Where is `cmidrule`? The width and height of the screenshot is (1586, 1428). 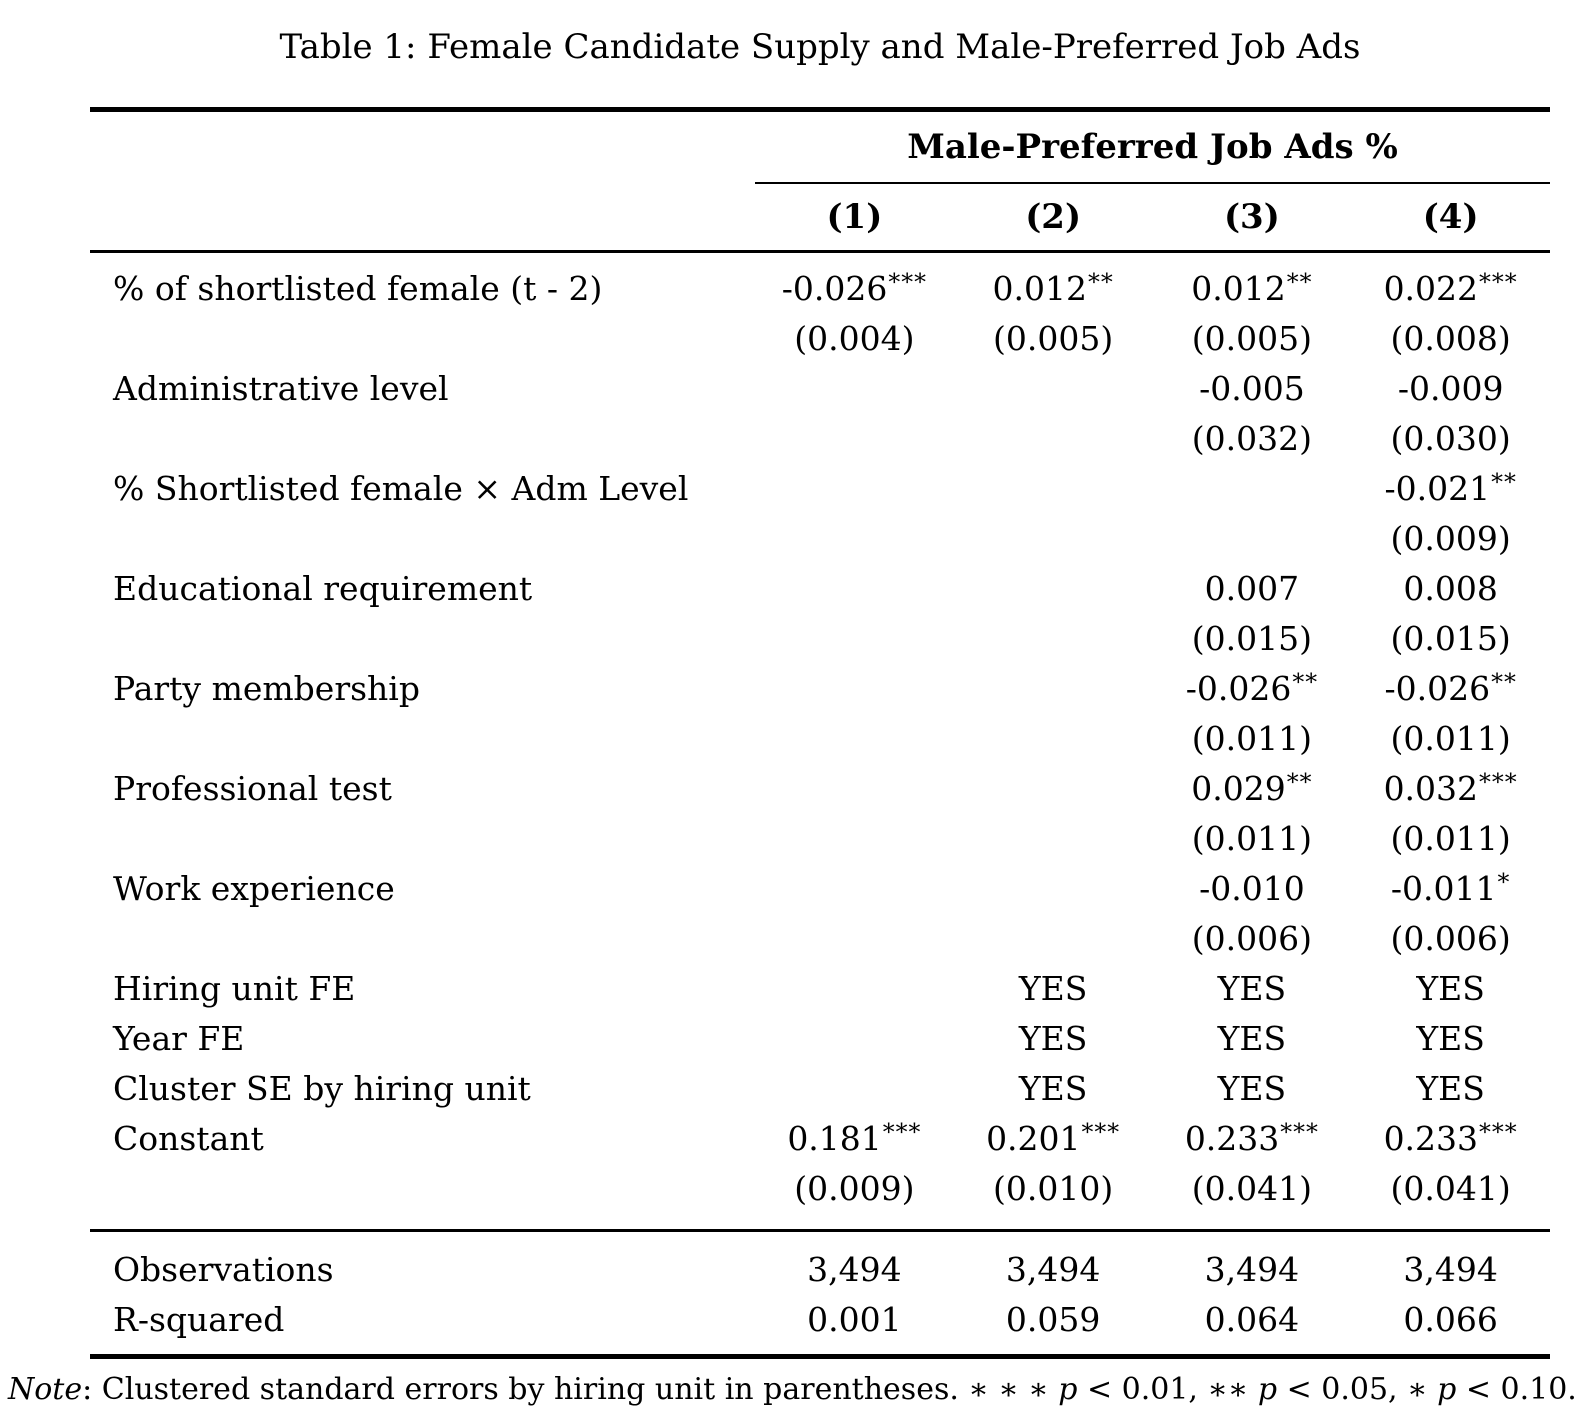
cmidrule is located at coordinates (1152, 183).